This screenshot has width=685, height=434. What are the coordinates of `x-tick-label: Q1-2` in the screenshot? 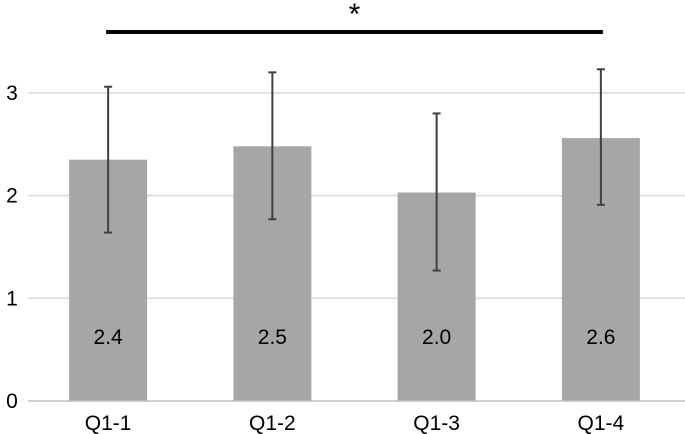 It's located at (272, 423).